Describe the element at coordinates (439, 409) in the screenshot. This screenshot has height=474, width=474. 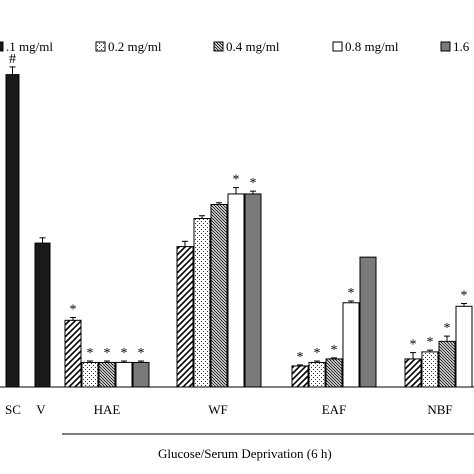
I see `x-tick-nbf: NBF` at that location.